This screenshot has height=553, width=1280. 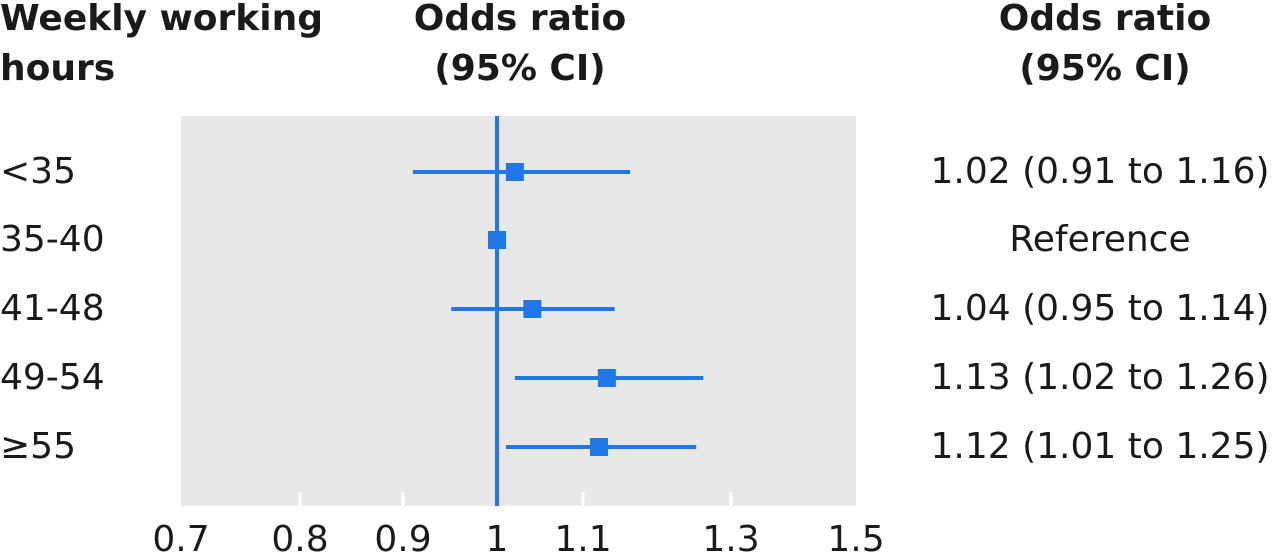 What do you see at coordinates (38, 171) in the screenshot?
I see `row-label: <35` at bounding box center [38, 171].